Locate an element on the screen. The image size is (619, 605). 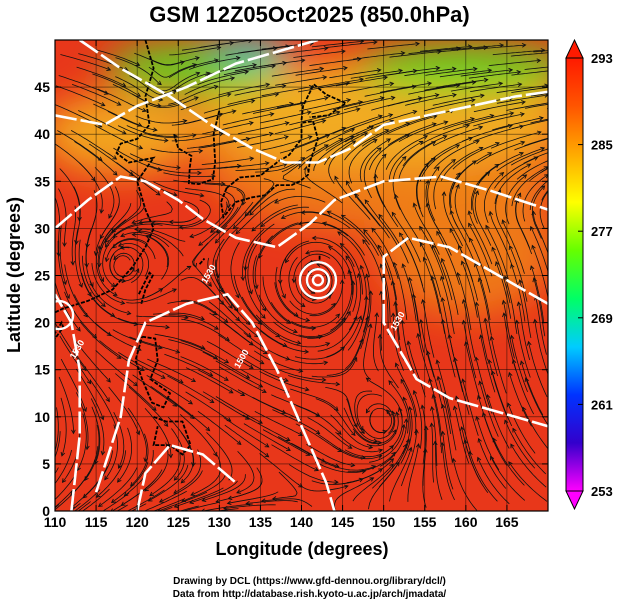
colorbar-tick-label: 269 is located at coordinates (602, 318).